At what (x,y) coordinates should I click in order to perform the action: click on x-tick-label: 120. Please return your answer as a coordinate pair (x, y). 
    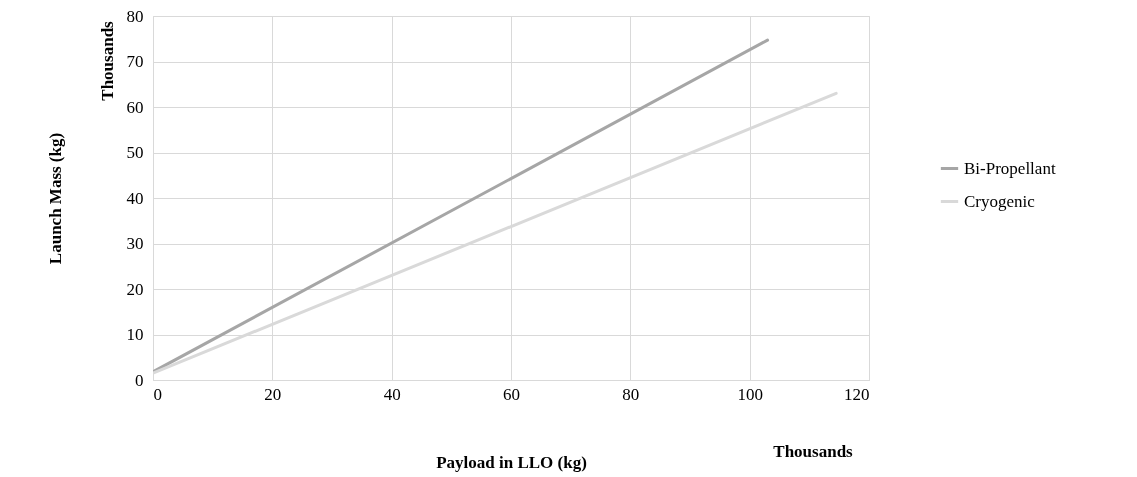
    Looking at the image, I should click on (857, 394).